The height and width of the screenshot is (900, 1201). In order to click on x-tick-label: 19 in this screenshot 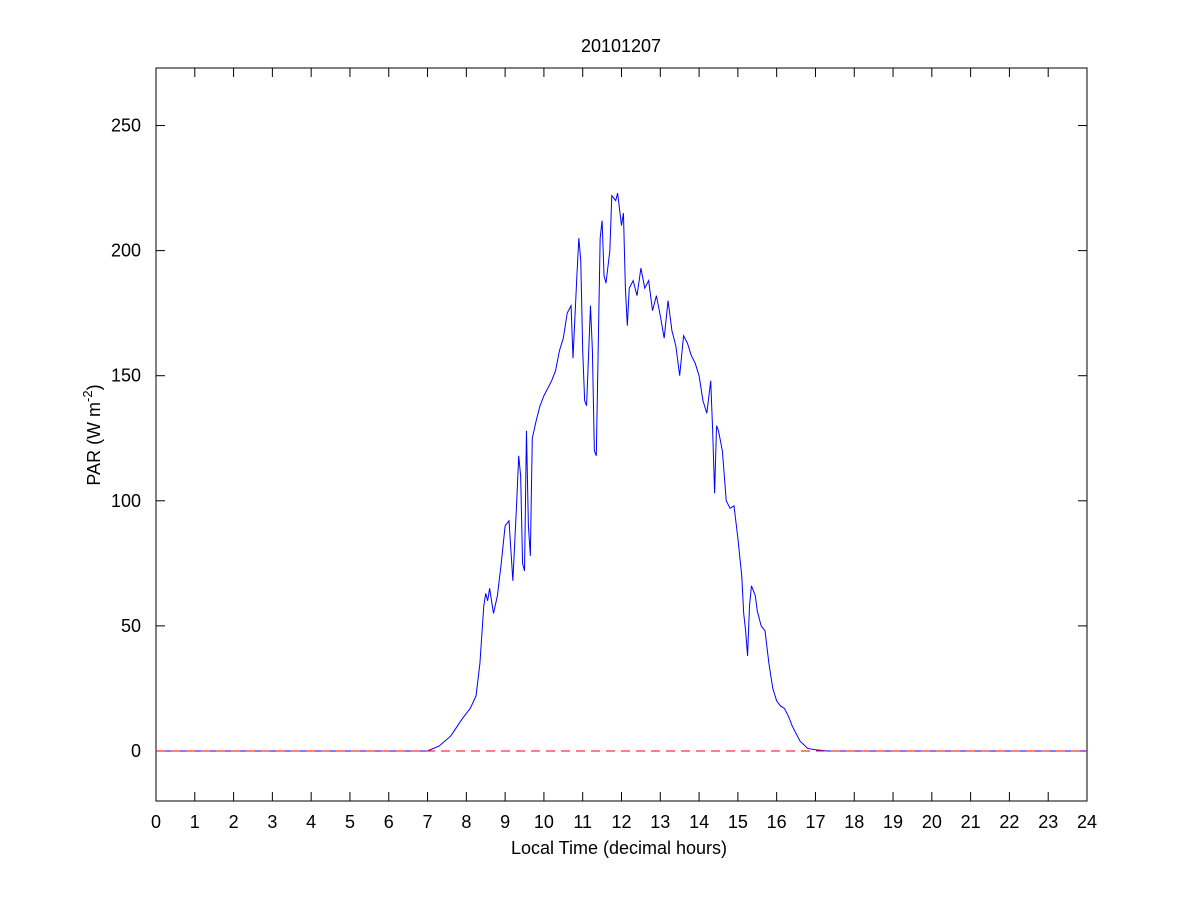, I will do `click(893, 822)`.